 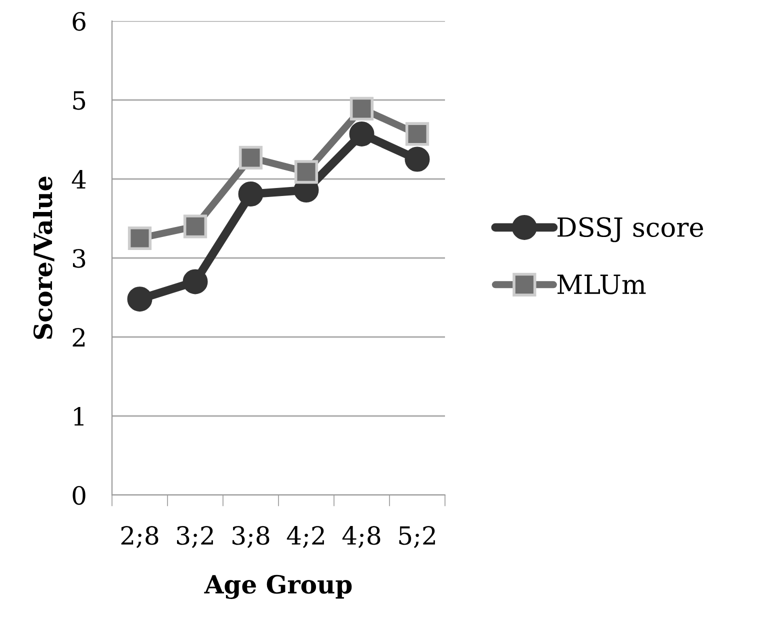 I want to click on legend-label: DSSJ score, so click(x=631, y=229).